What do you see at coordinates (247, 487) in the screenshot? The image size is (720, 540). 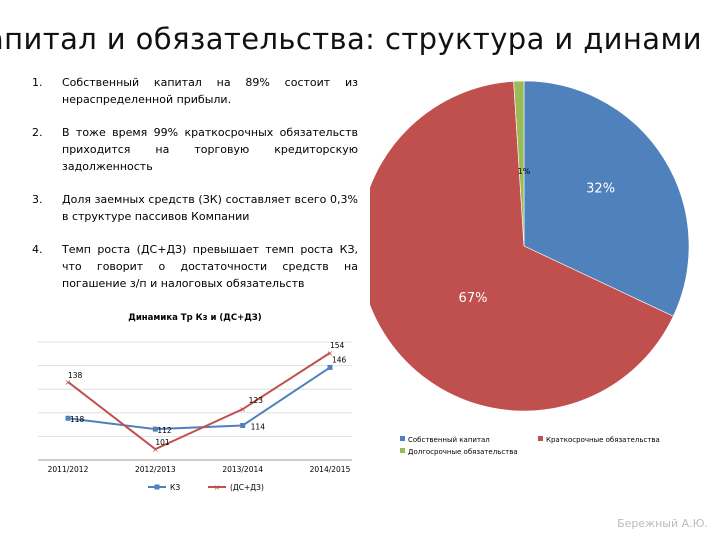 I see `legend-label: (ДС+ДЗ)` at bounding box center [247, 487].